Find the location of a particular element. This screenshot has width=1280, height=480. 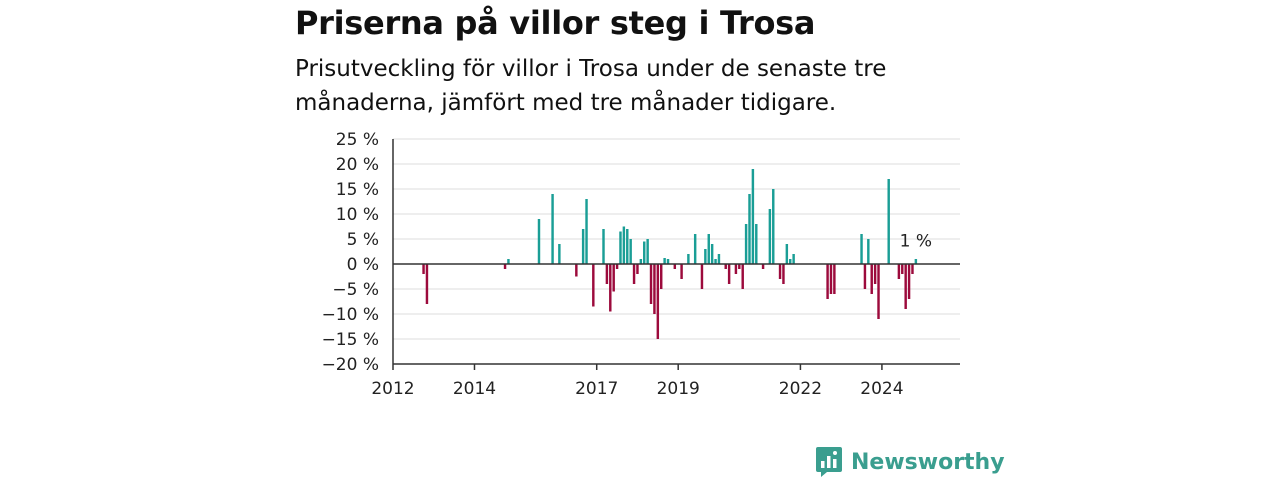

newsworthy-logo-text: Newsworthy is located at coordinates (928, 462).